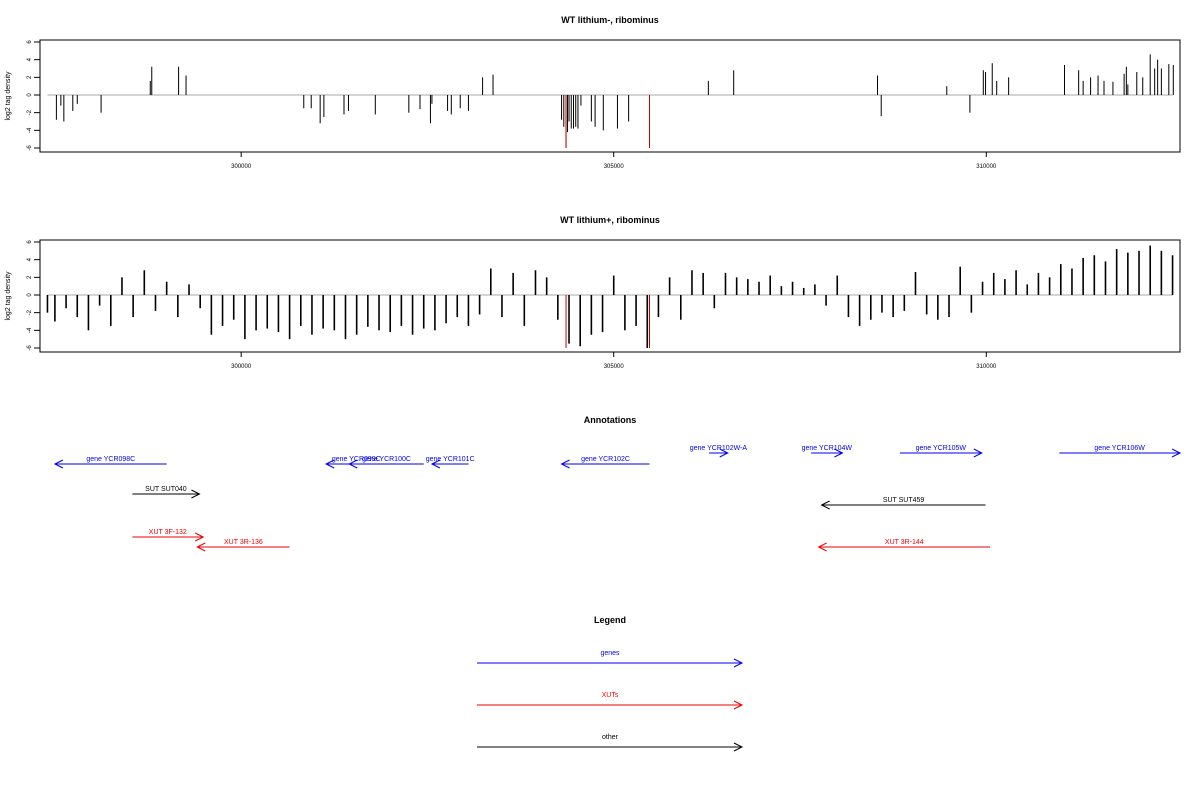 The width and height of the screenshot is (1200, 800). I want to click on feature-label: XUT 3R-136, so click(243, 542).